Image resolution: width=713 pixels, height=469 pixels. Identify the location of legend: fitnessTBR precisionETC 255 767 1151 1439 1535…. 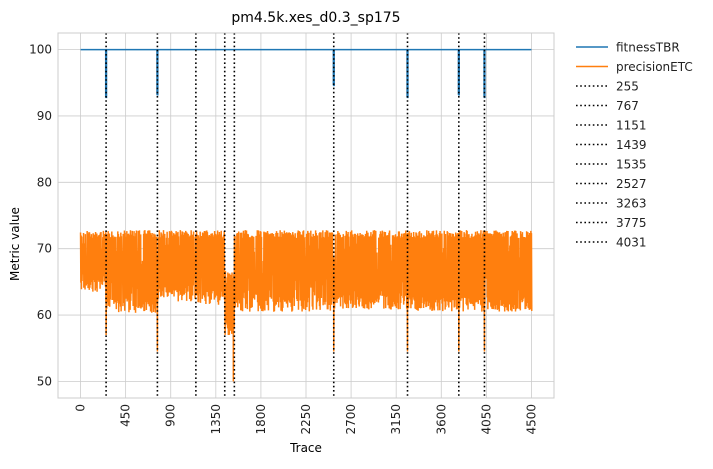
(634, 145).